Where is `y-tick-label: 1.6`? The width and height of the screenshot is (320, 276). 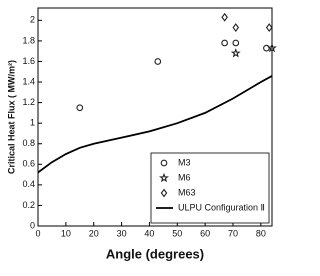
y-tick-label: 1.6 is located at coordinates (28, 61).